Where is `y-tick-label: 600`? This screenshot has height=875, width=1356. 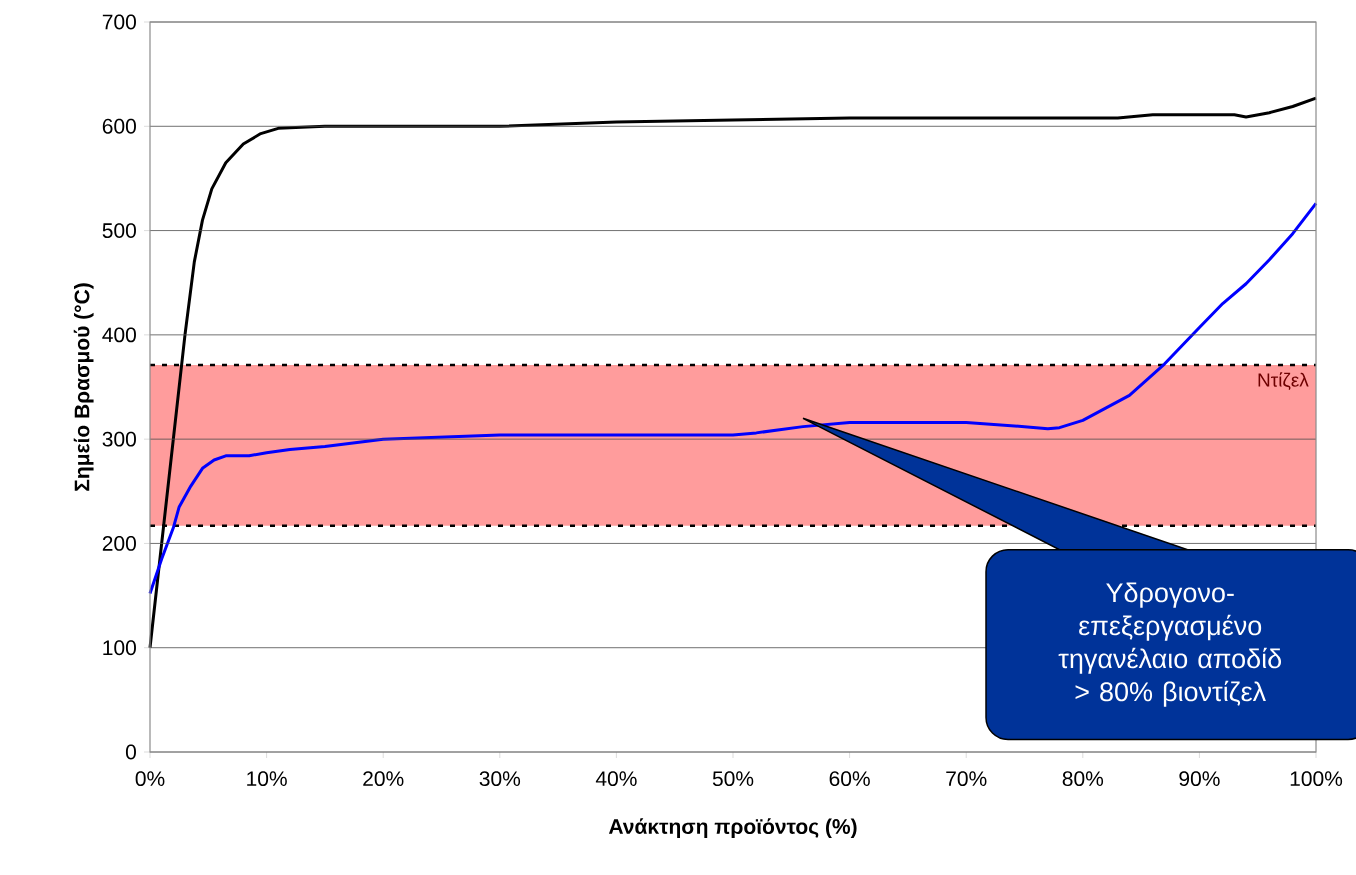
y-tick-label: 600 is located at coordinates (119, 126).